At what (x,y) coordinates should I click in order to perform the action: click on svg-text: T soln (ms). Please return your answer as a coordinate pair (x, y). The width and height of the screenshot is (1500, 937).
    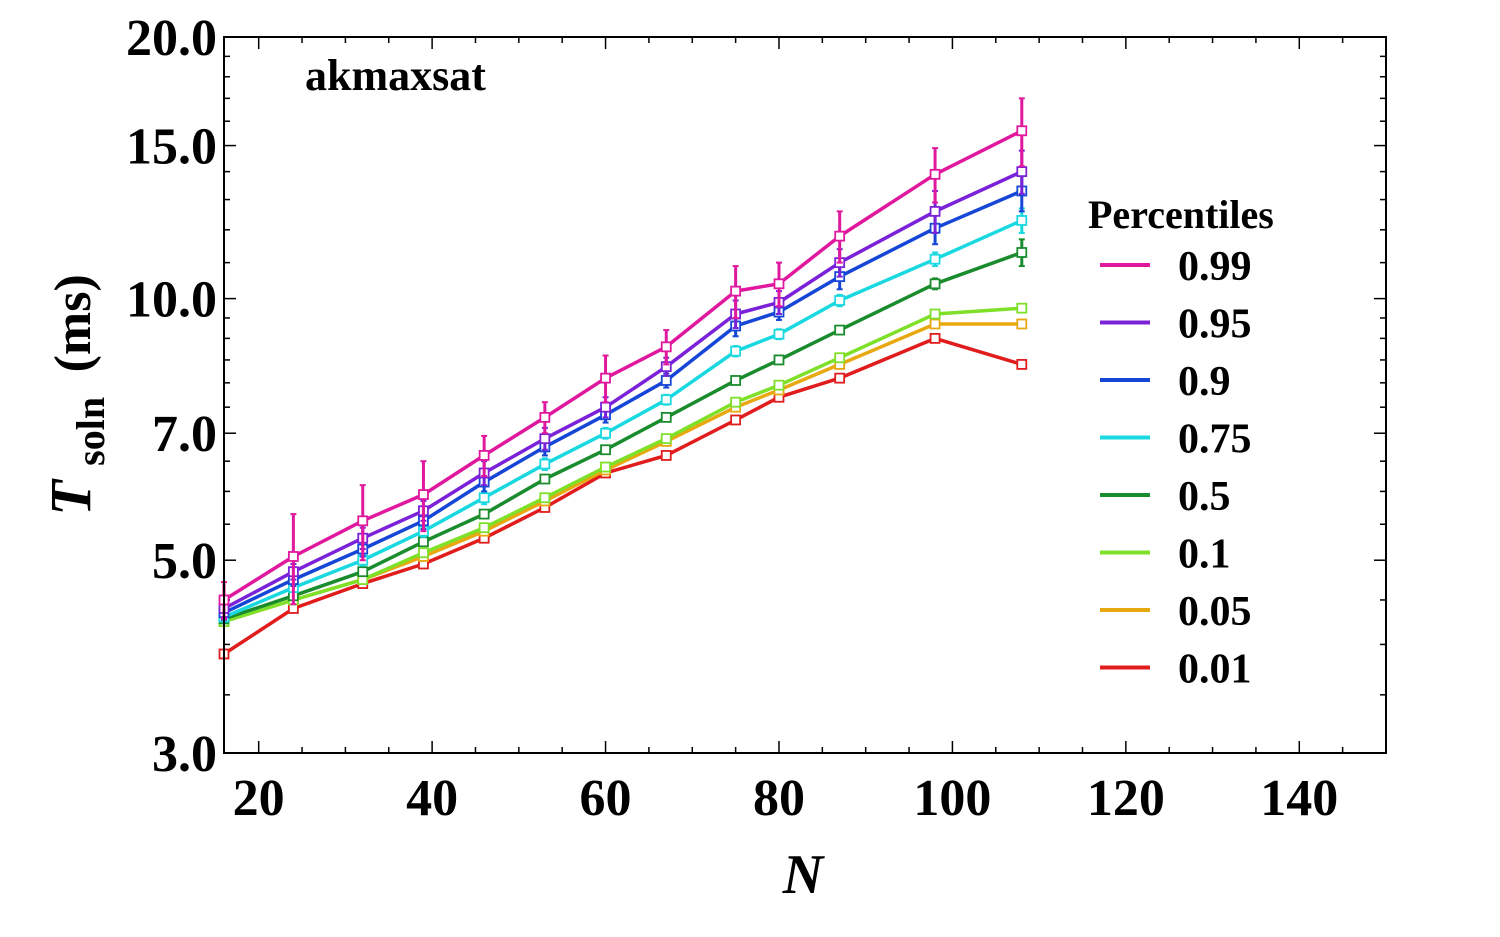
    Looking at the image, I should click on (77, 395).